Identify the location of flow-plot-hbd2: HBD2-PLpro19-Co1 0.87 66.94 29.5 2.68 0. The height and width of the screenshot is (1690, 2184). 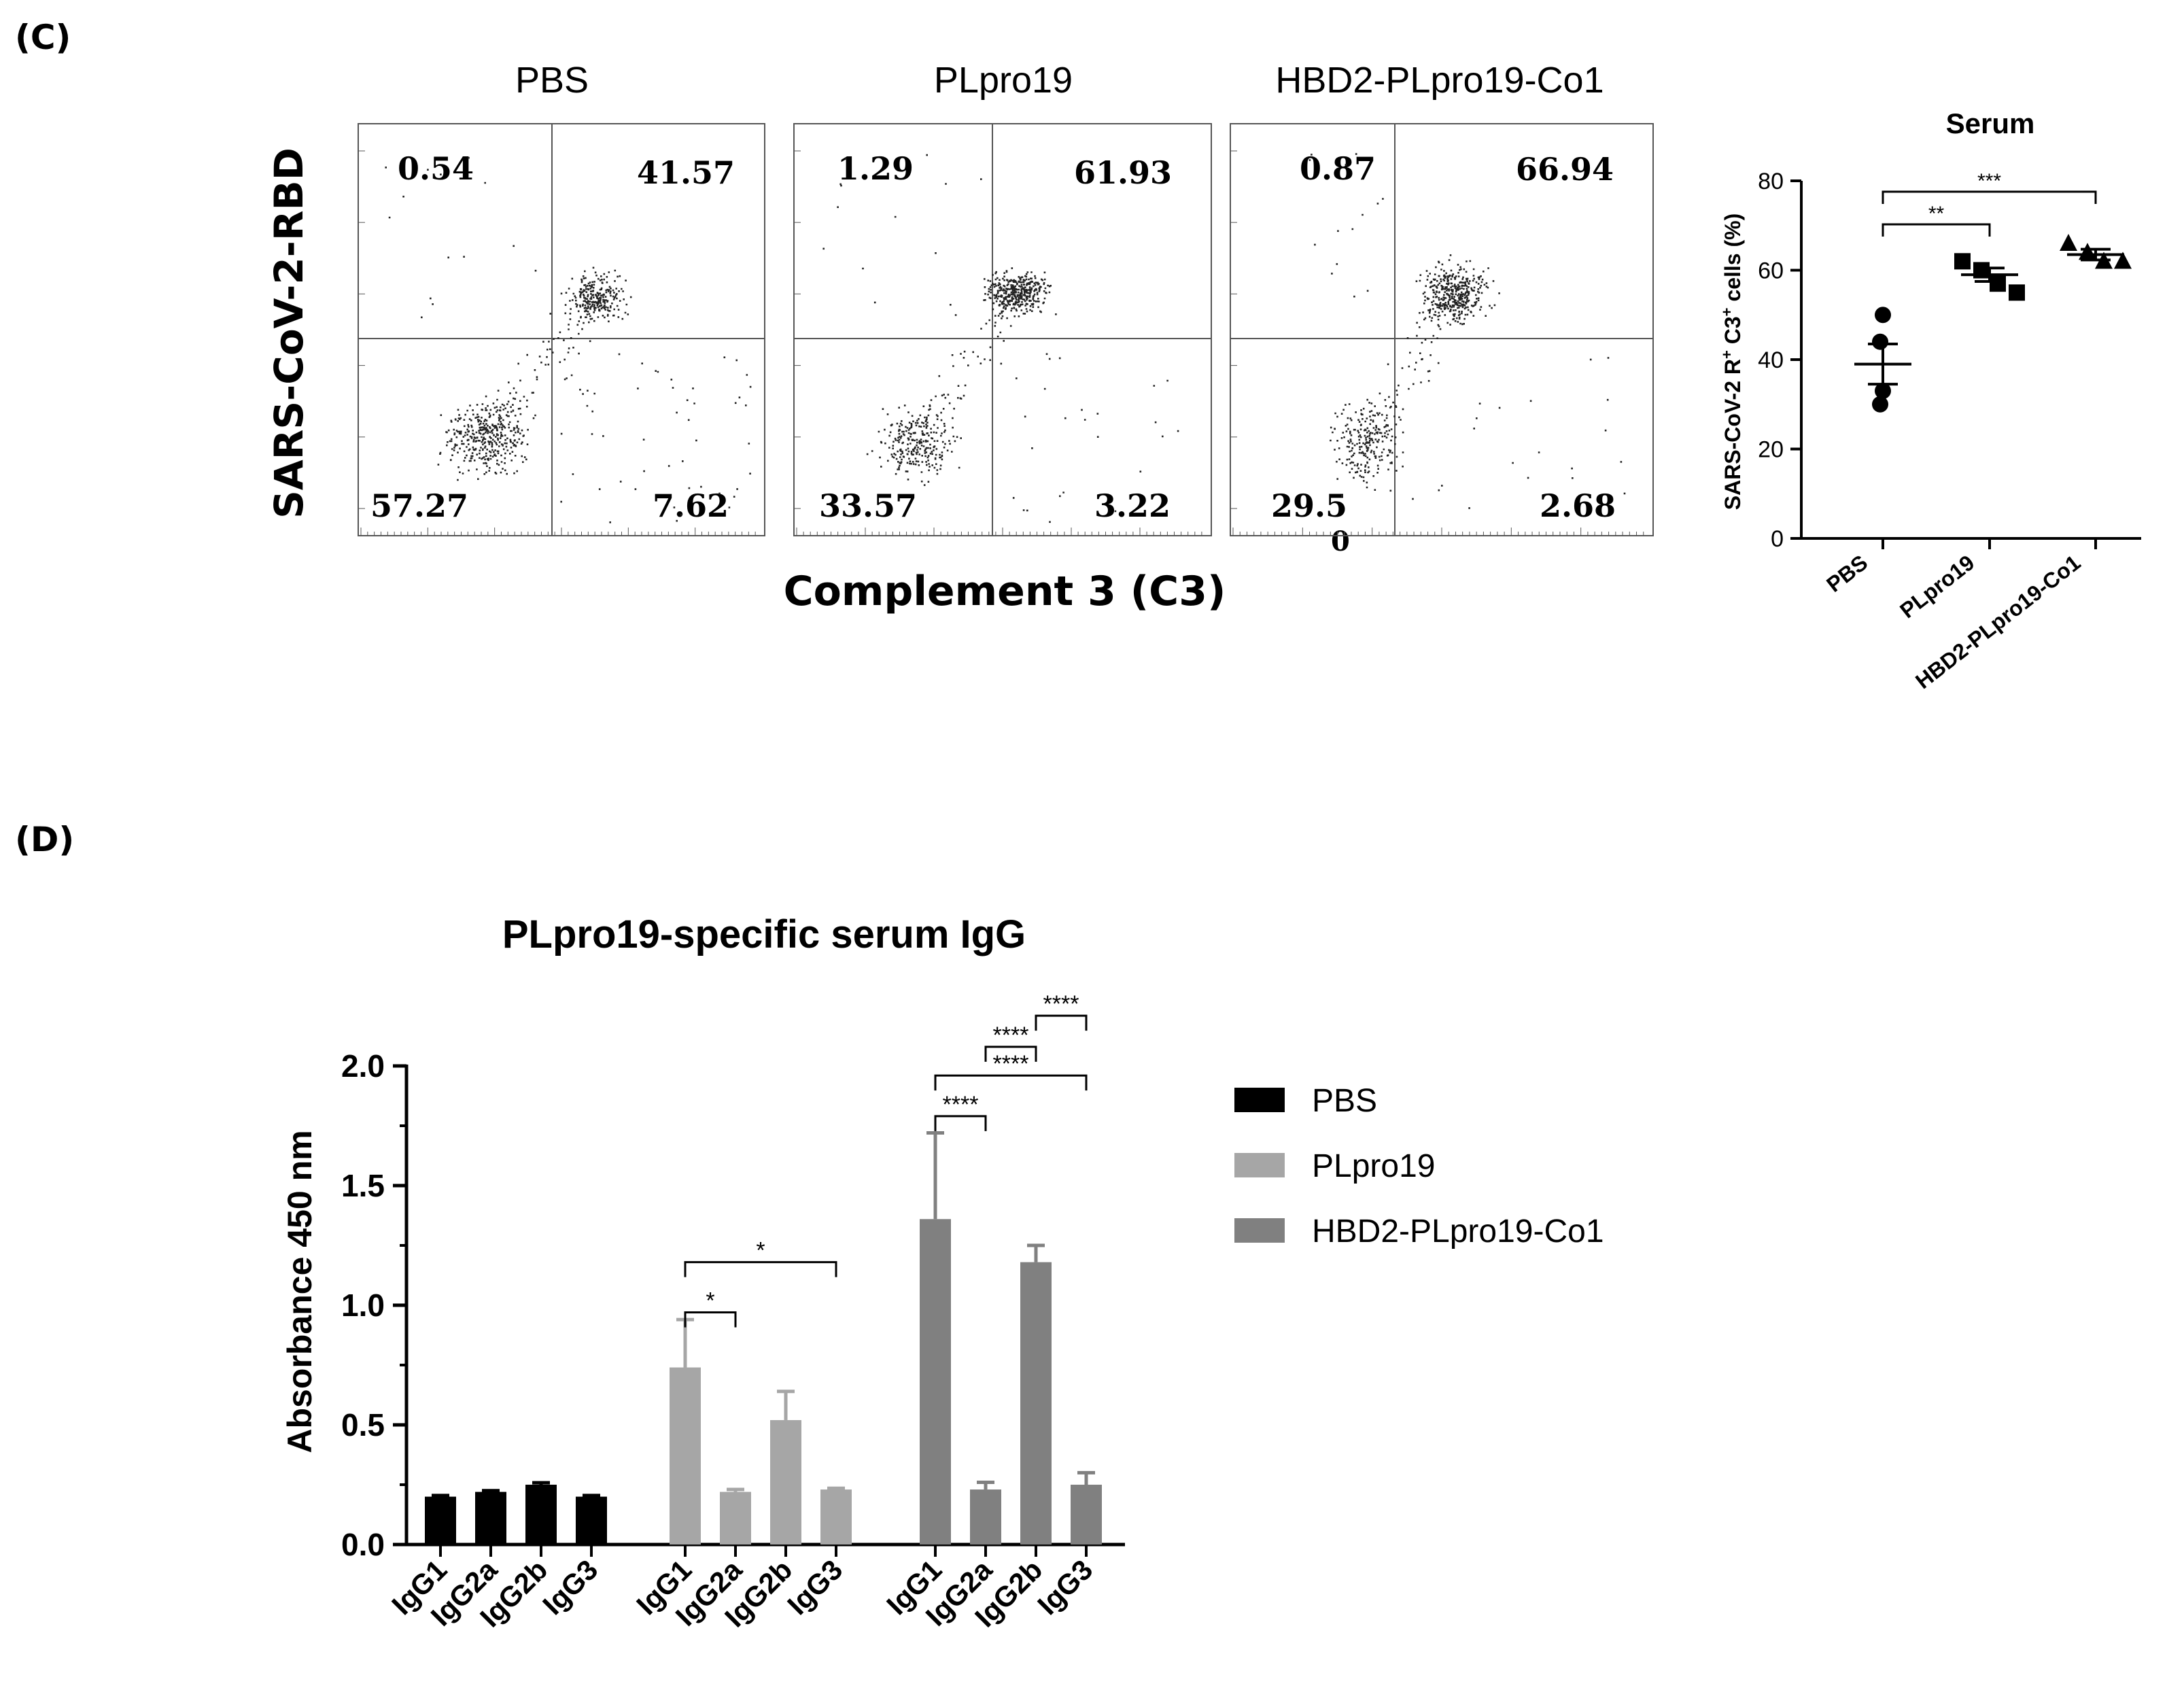
(1444, 308).